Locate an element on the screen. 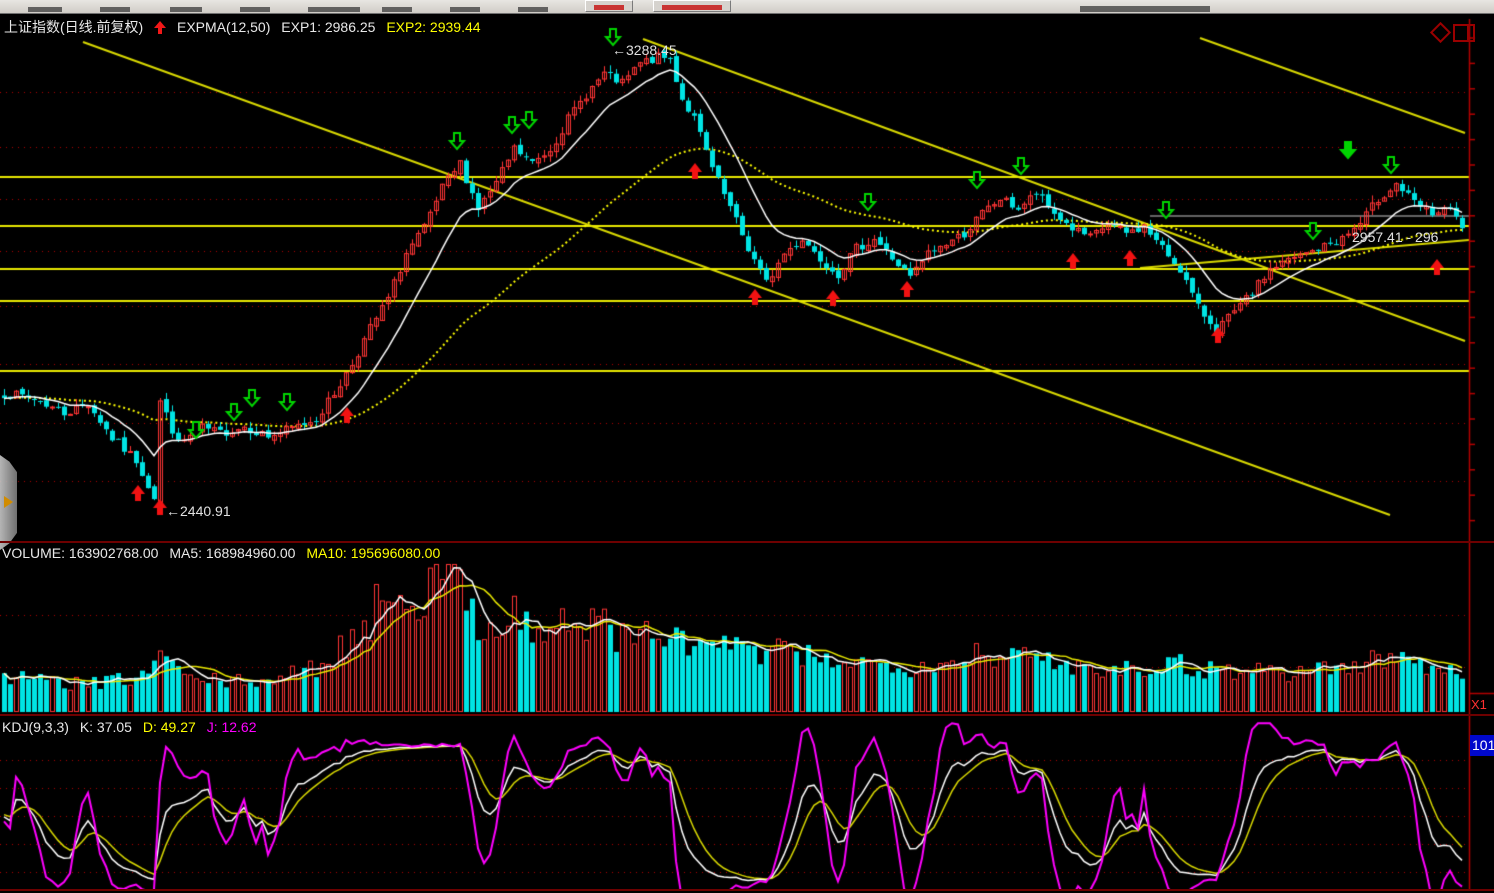 The height and width of the screenshot is (893, 1494). exp1-value: EXP1: 2986.25 is located at coordinates (328, 27).